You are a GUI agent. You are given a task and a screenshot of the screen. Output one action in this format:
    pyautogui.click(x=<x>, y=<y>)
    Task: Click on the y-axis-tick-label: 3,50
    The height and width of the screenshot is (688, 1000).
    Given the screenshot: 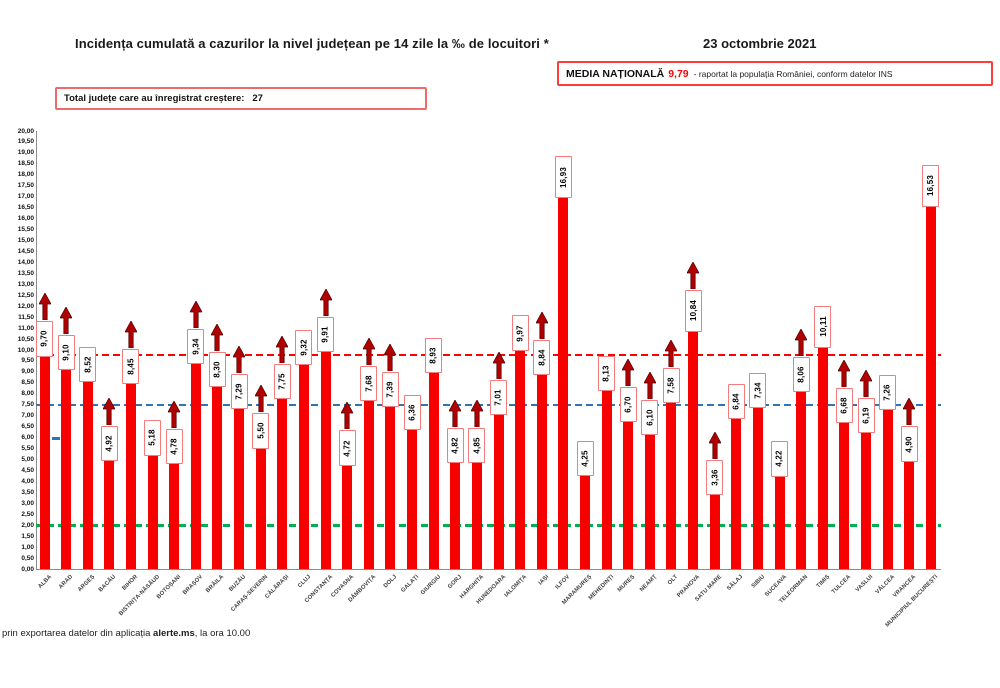 What is the action you would take?
    pyautogui.click(x=27, y=492)
    